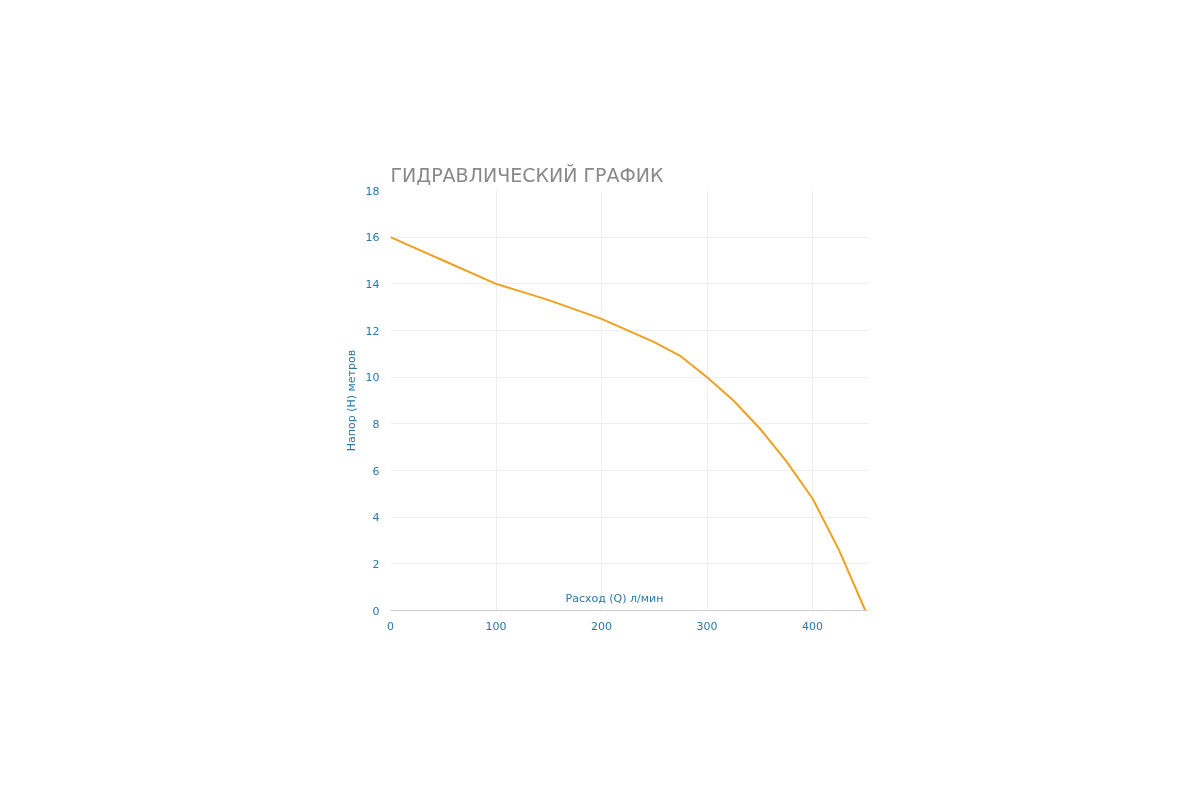 The width and height of the screenshot is (1200, 800). Describe the element at coordinates (376, 471) in the screenshot. I see `y-tick-label: 6` at that location.